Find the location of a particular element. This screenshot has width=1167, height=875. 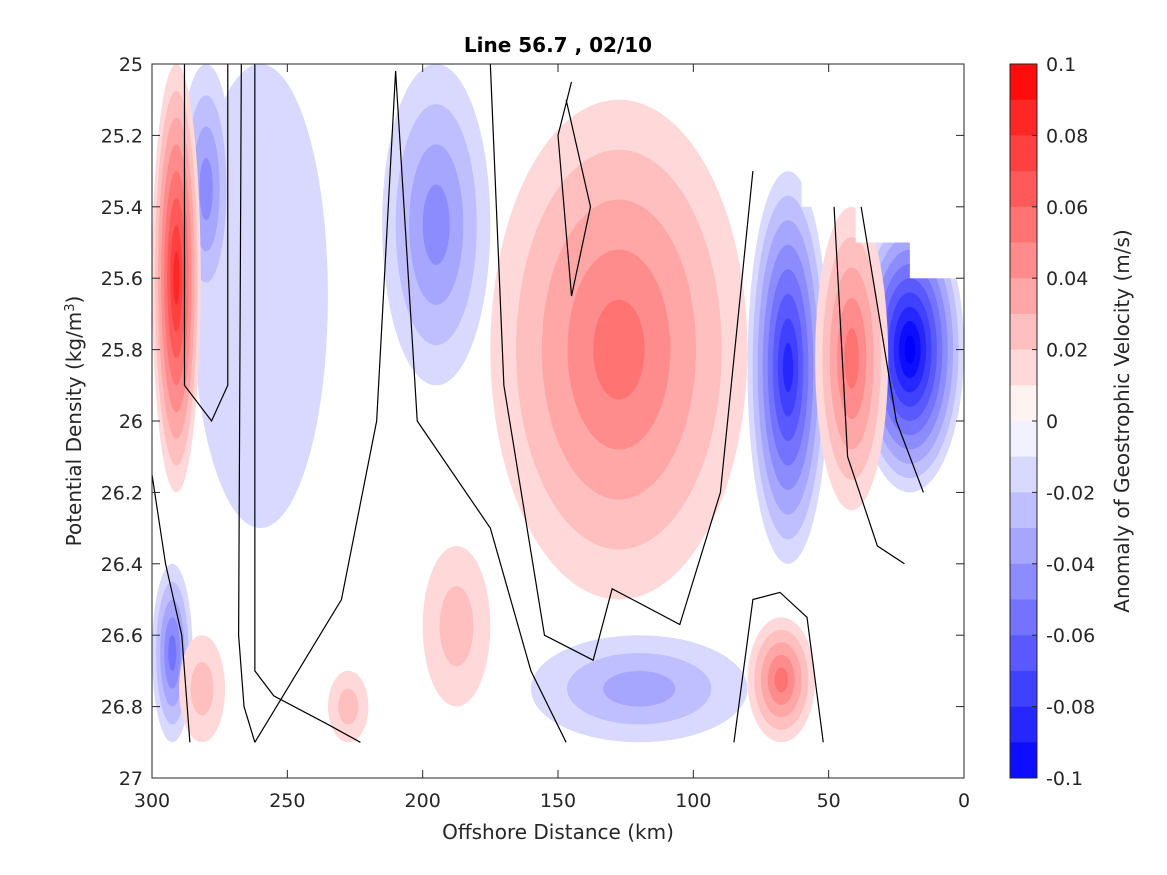

colorbar-tick-label-0: 0 is located at coordinates (1052, 422).